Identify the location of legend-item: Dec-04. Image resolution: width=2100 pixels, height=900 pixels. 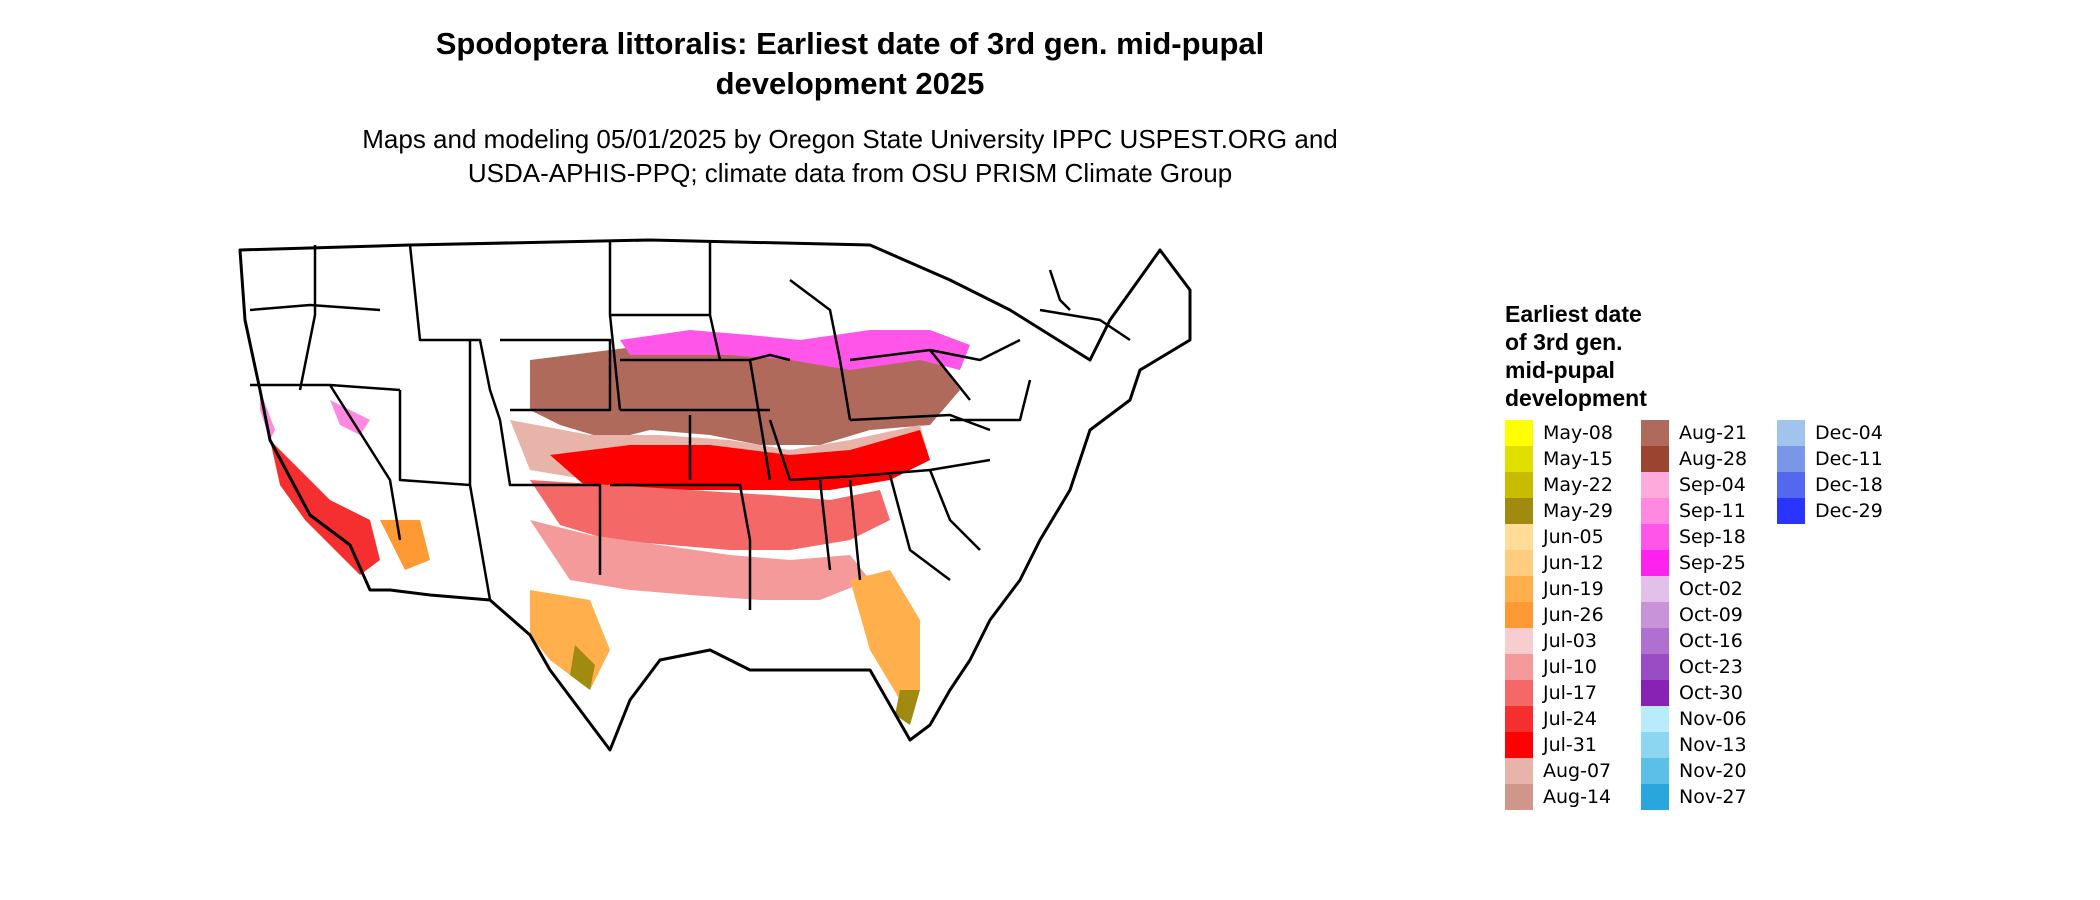
(1834, 433).